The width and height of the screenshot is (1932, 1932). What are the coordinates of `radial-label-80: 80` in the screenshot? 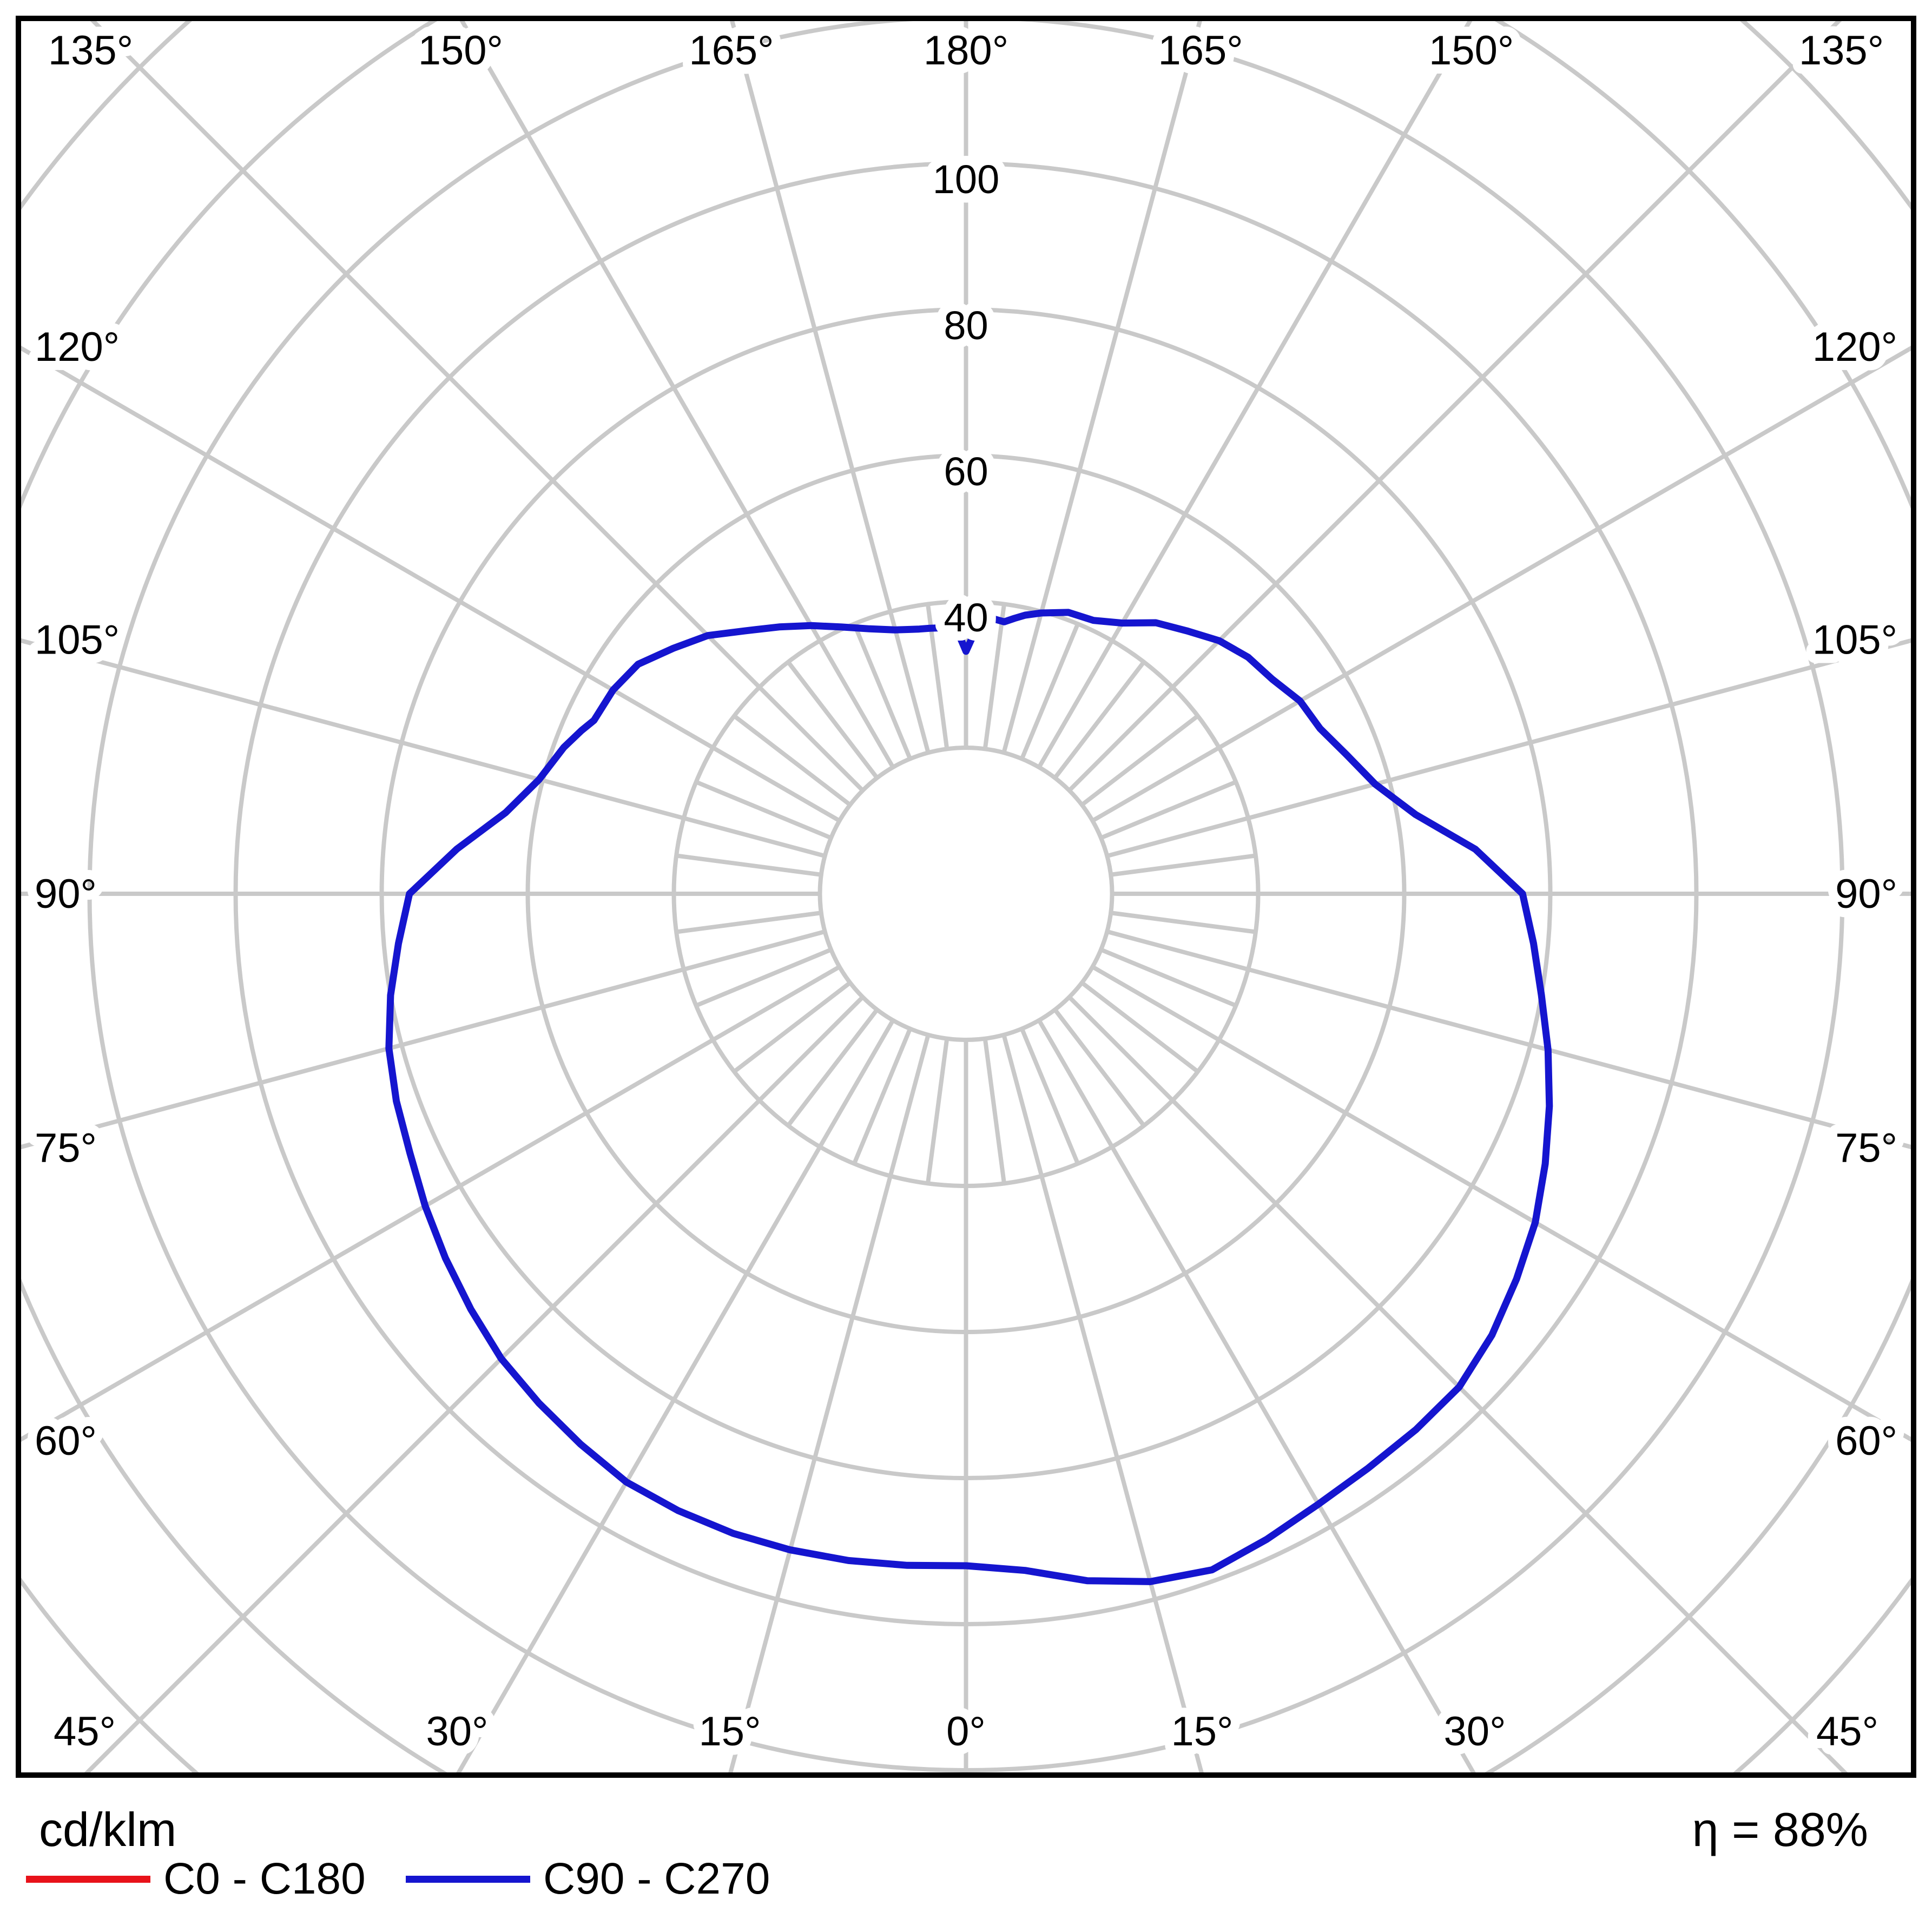 It's located at (966, 325).